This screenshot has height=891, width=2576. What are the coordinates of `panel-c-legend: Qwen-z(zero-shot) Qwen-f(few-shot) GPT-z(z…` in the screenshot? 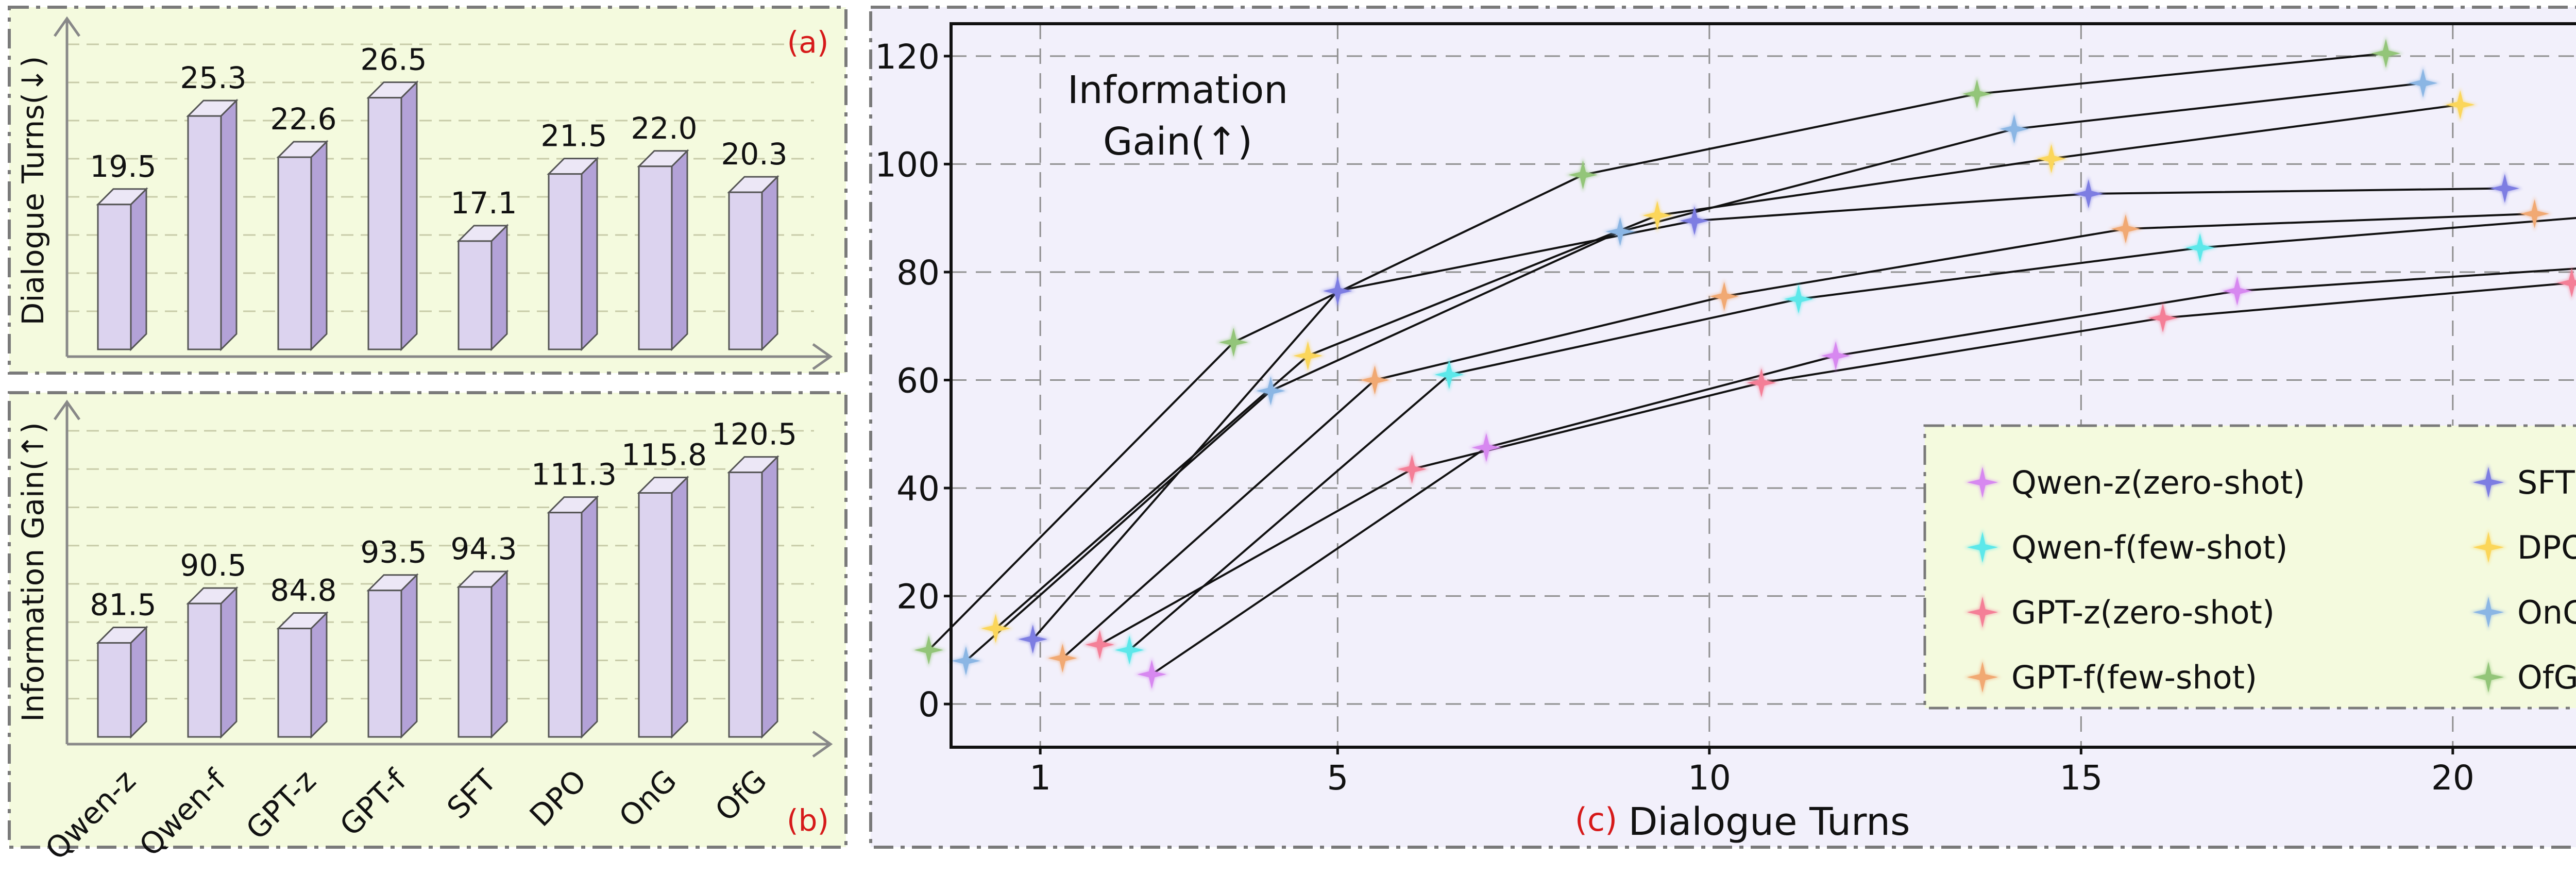 It's located at (2249, 567).